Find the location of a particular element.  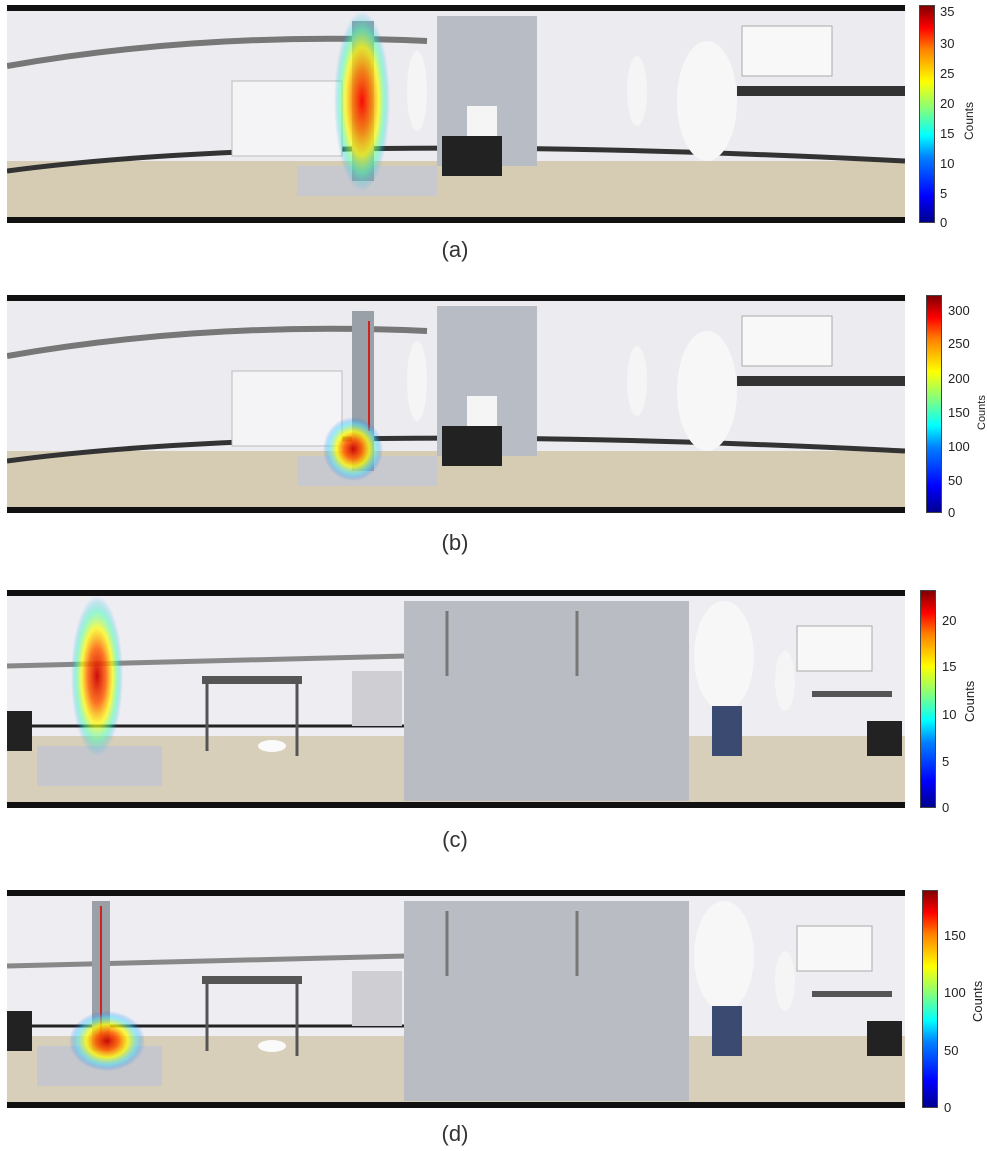

colorbar-a is located at coordinates (927, 114).